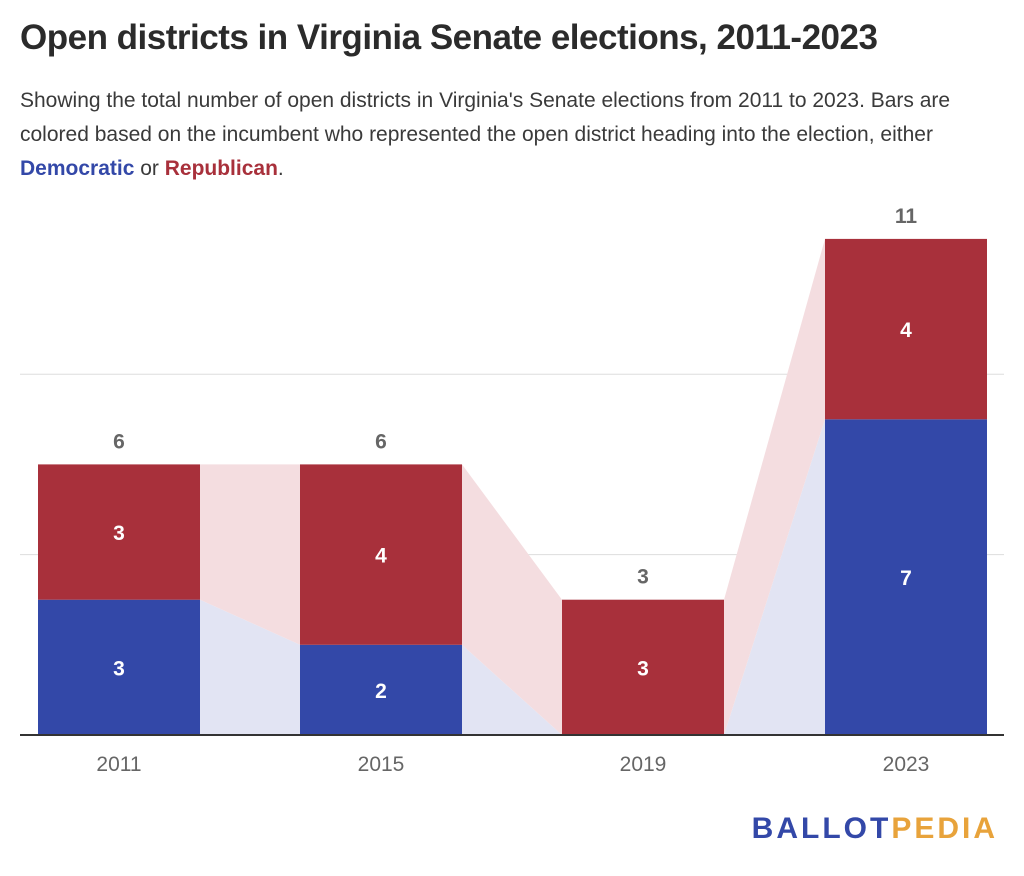  Describe the element at coordinates (221, 168) in the screenshot. I see `subtitle-republican: Republican` at that location.